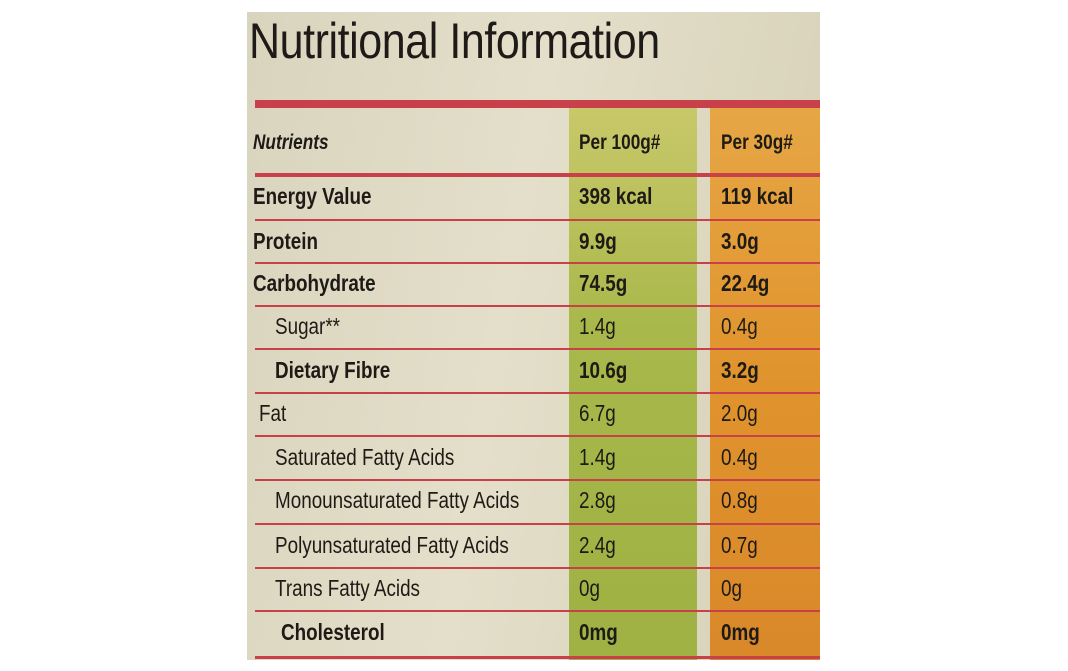 The width and height of the screenshot is (1068, 671). What do you see at coordinates (537, 657) in the screenshot?
I see `bottom-rule` at bounding box center [537, 657].